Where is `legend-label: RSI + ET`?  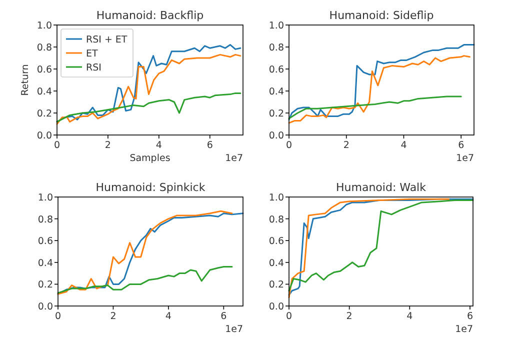
legend-label: RSI + ET is located at coordinates (107, 40).